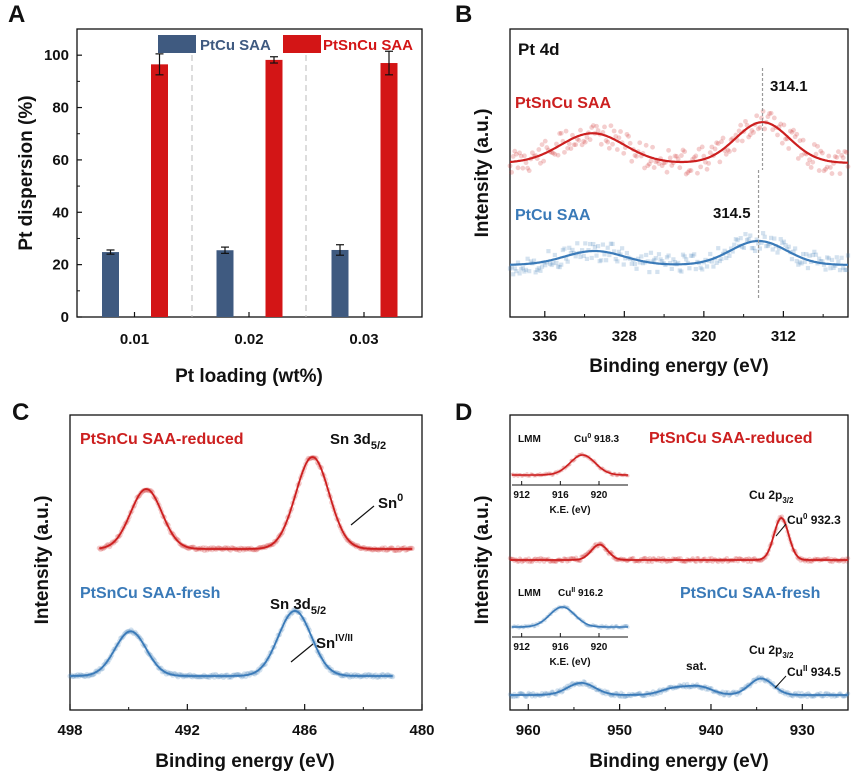 The height and width of the screenshot is (781, 859). Describe the element at coordinates (249, 173) in the screenshot. I see `panel-a-frame` at that location.